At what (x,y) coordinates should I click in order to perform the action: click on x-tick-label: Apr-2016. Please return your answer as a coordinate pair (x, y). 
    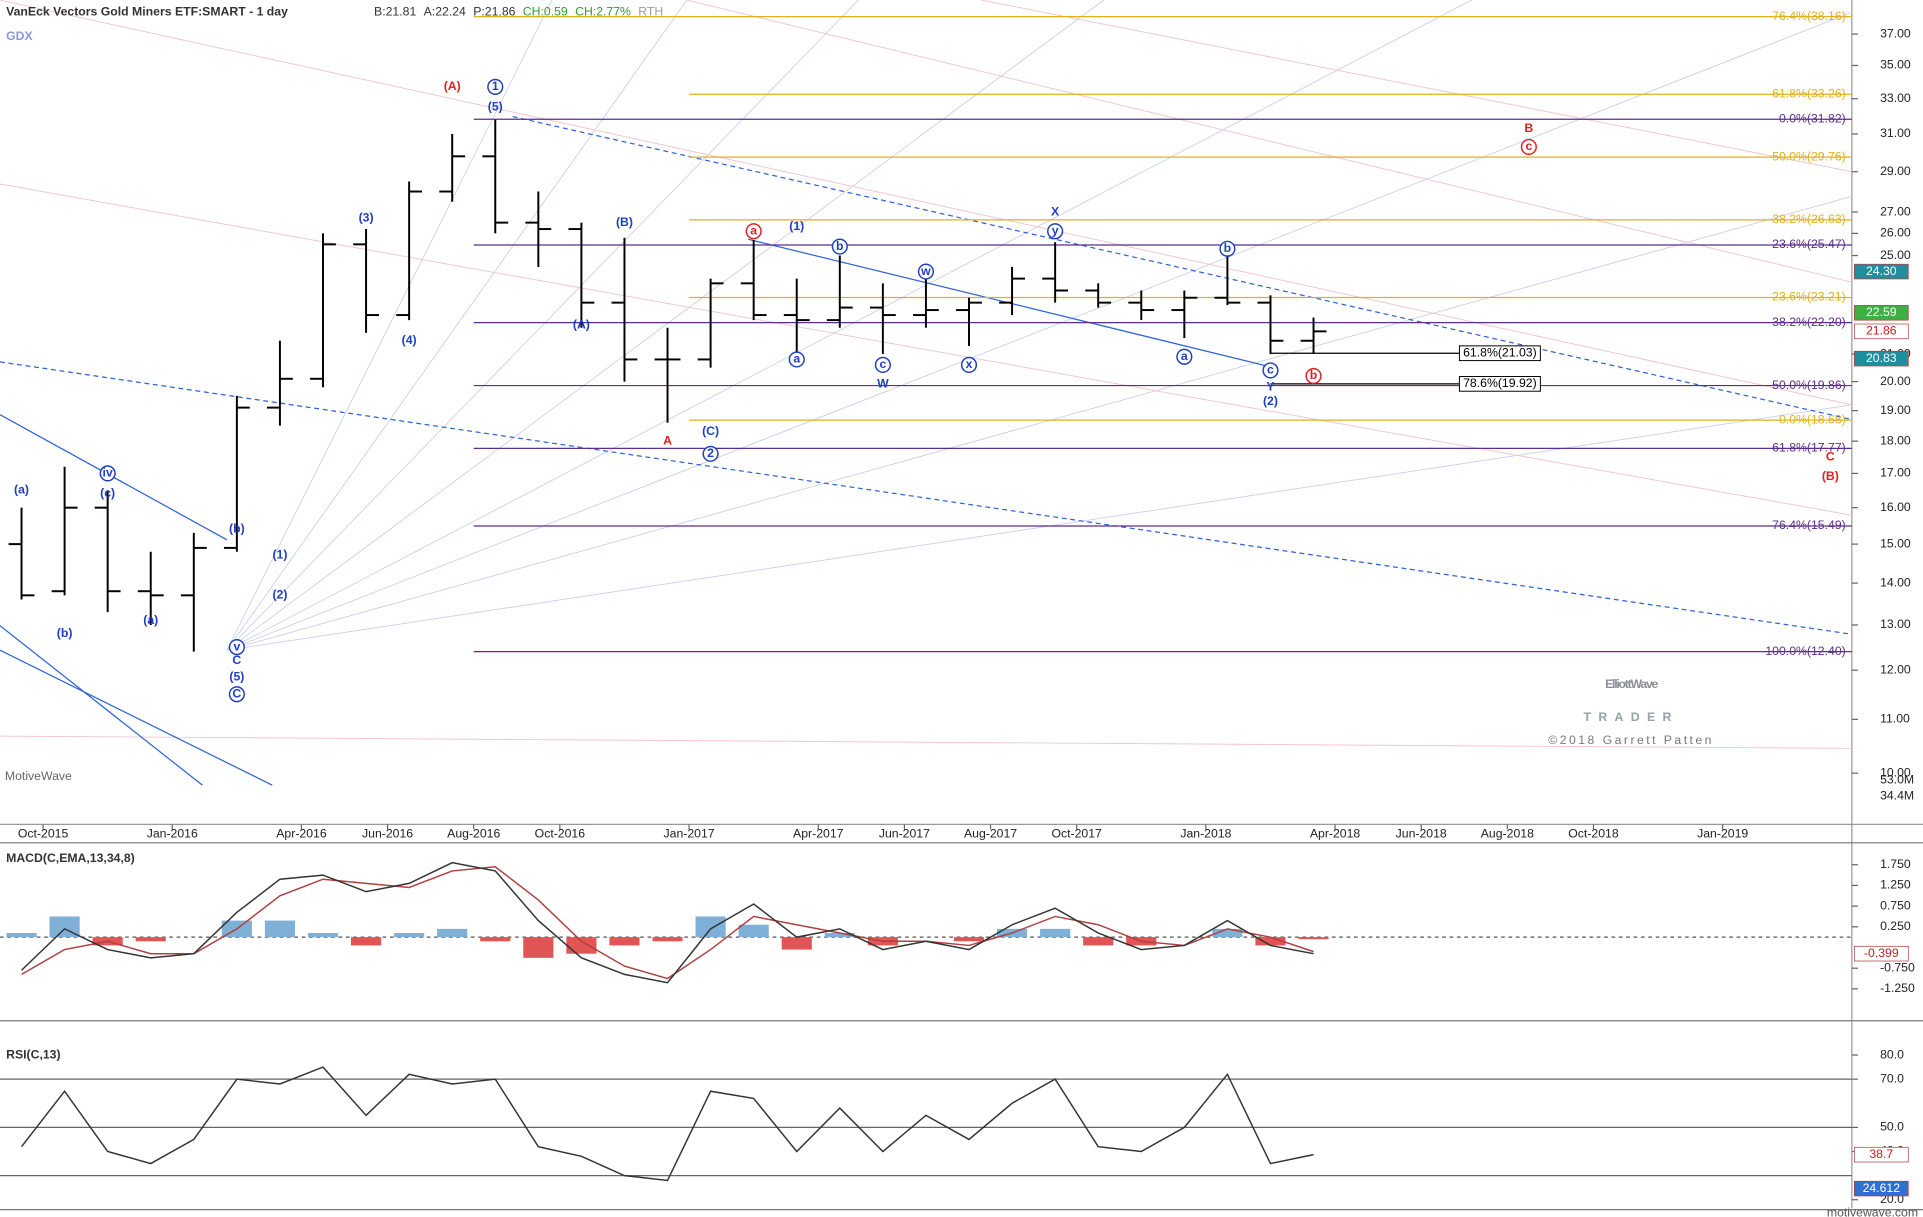
    Looking at the image, I should click on (301, 833).